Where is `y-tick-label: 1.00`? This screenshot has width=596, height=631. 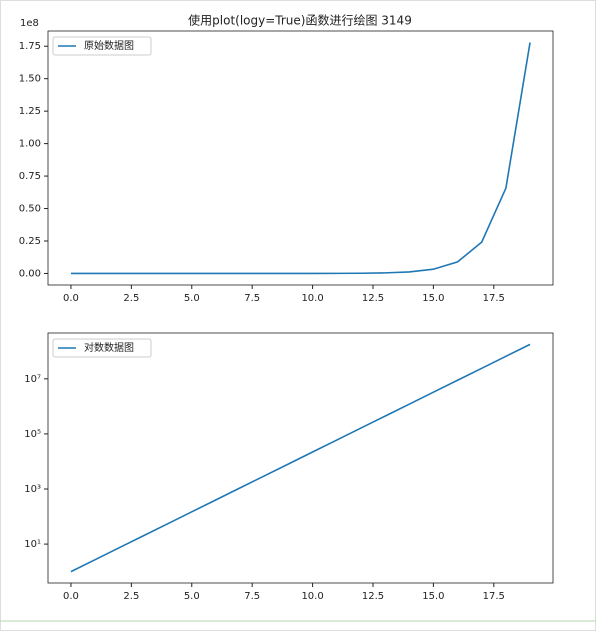 y-tick-label: 1.00 is located at coordinates (30, 144).